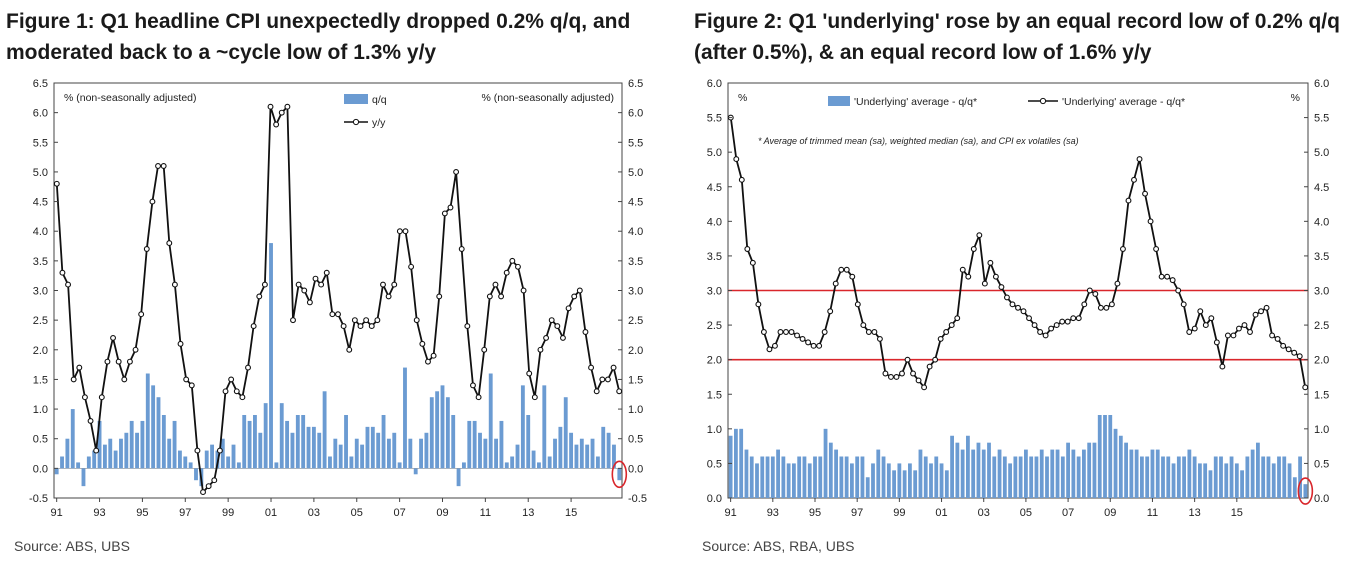 This screenshot has width=1368, height=573. Describe the element at coordinates (40, 84) in the screenshot. I see `y-tick-label-left: 6.5` at that location.